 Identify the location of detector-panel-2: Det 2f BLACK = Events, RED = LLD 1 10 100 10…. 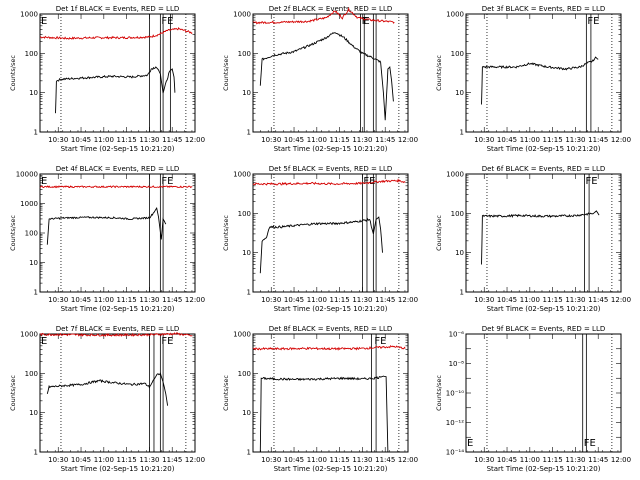
(320, 79).